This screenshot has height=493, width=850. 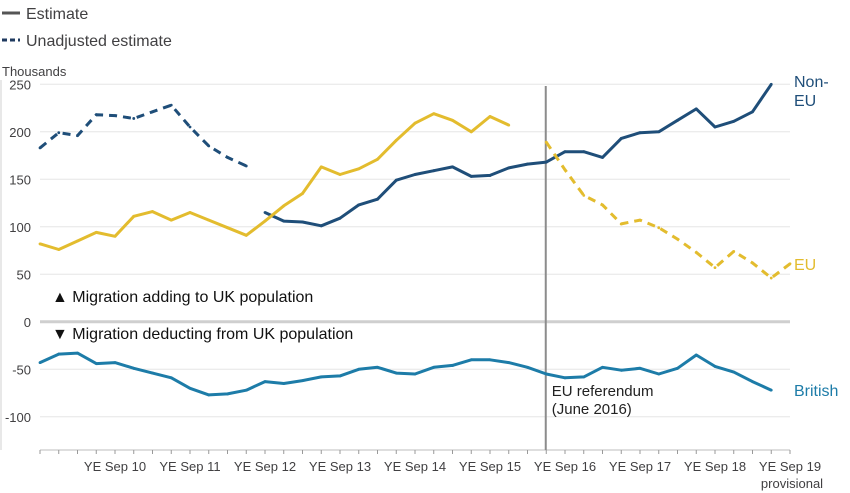 I want to click on x-tick-label: YE Sep 11, so click(x=189, y=466).